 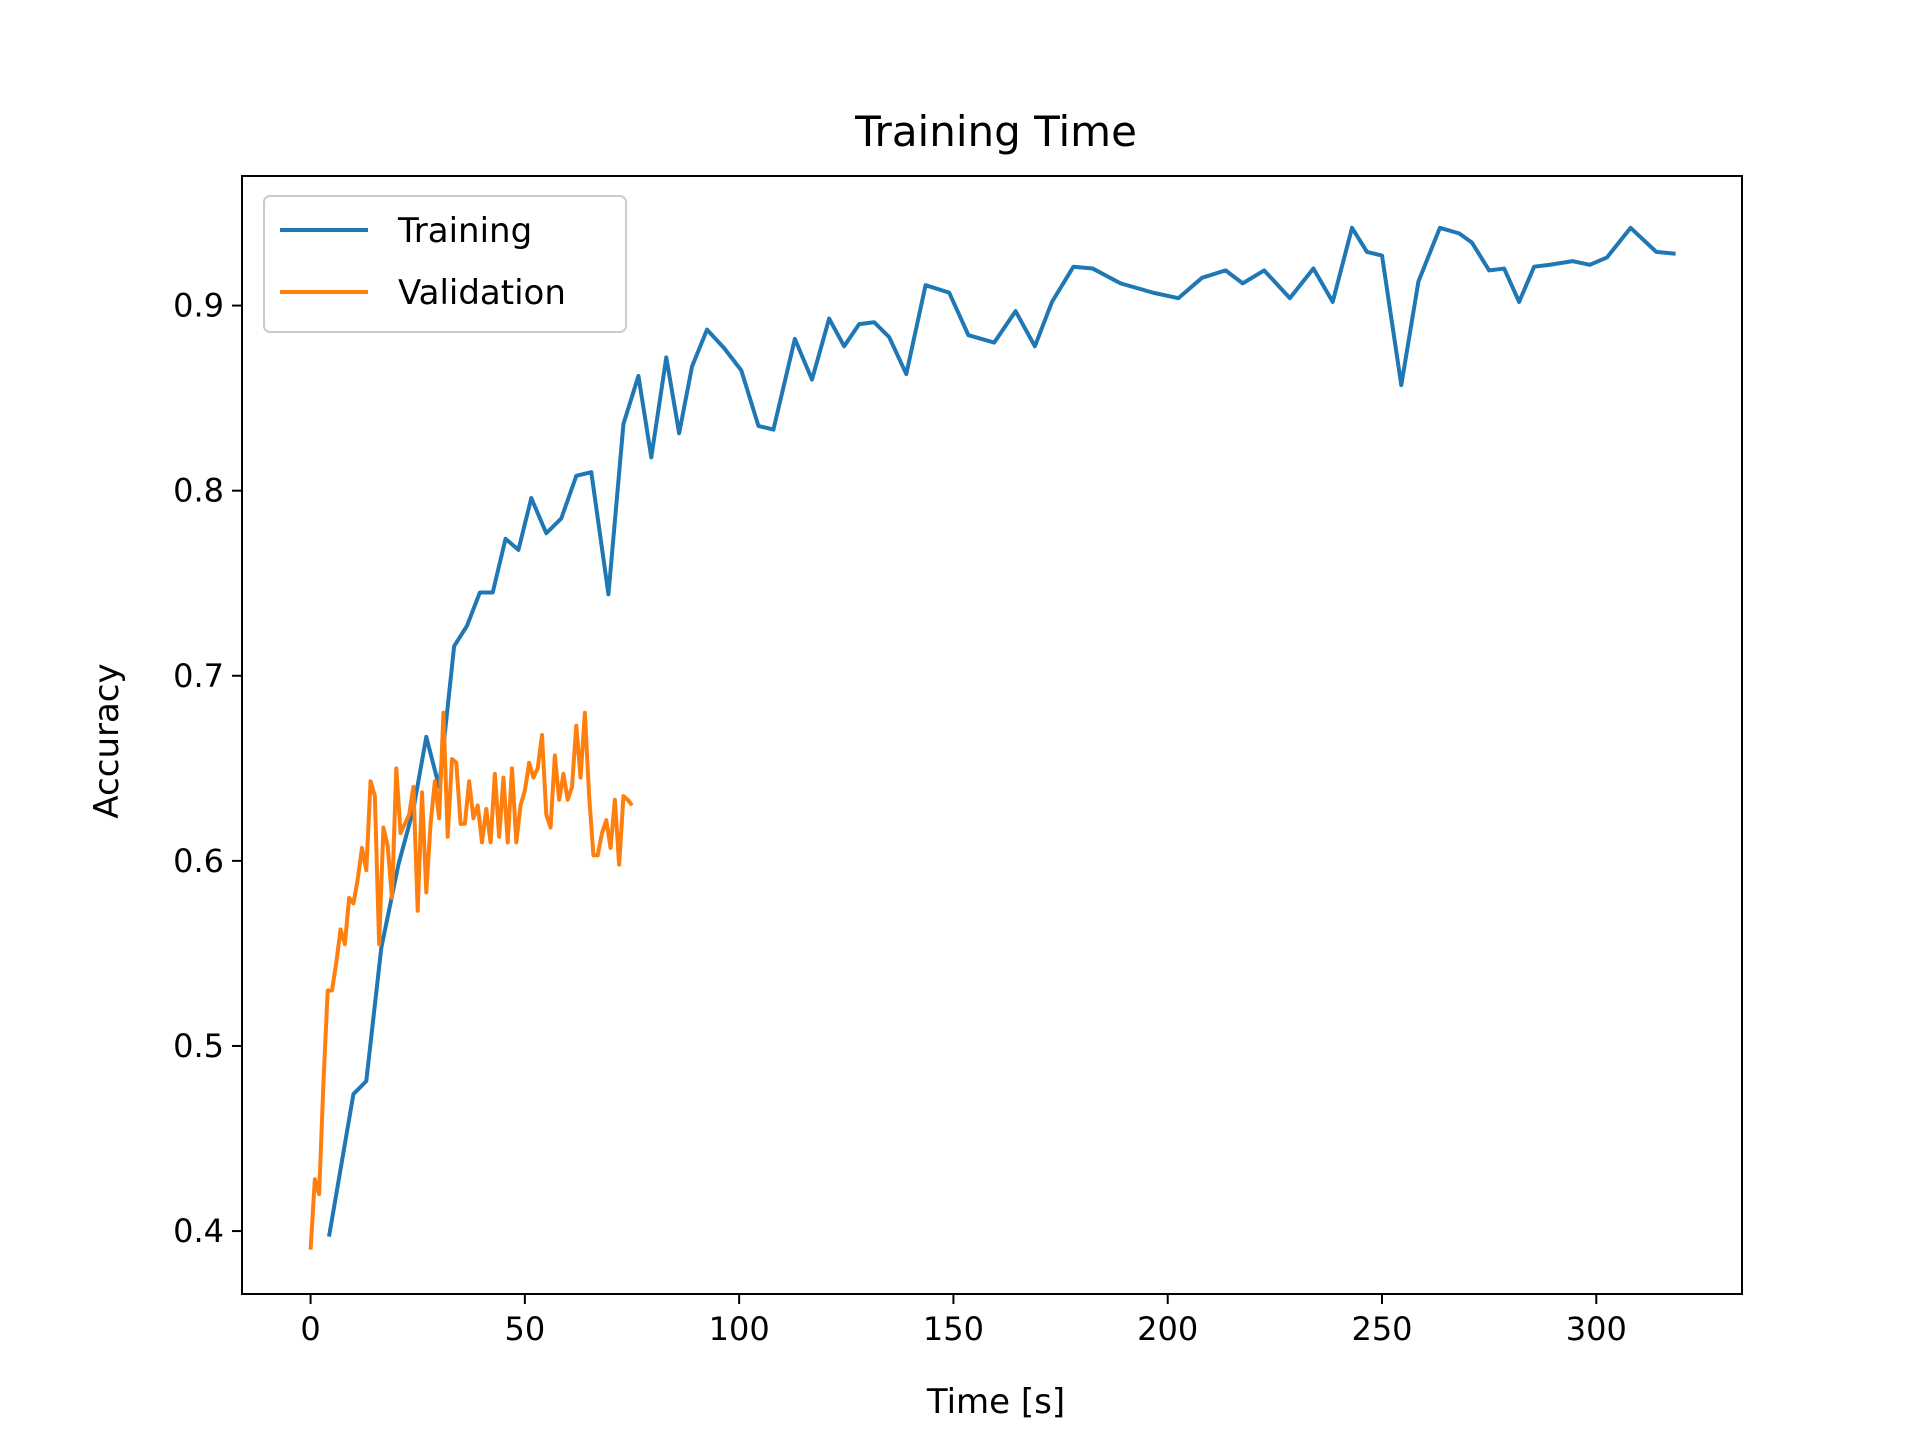 What do you see at coordinates (198, 491) in the screenshot?
I see `y-tick-label: 0.8` at bounding box center [198, 491].